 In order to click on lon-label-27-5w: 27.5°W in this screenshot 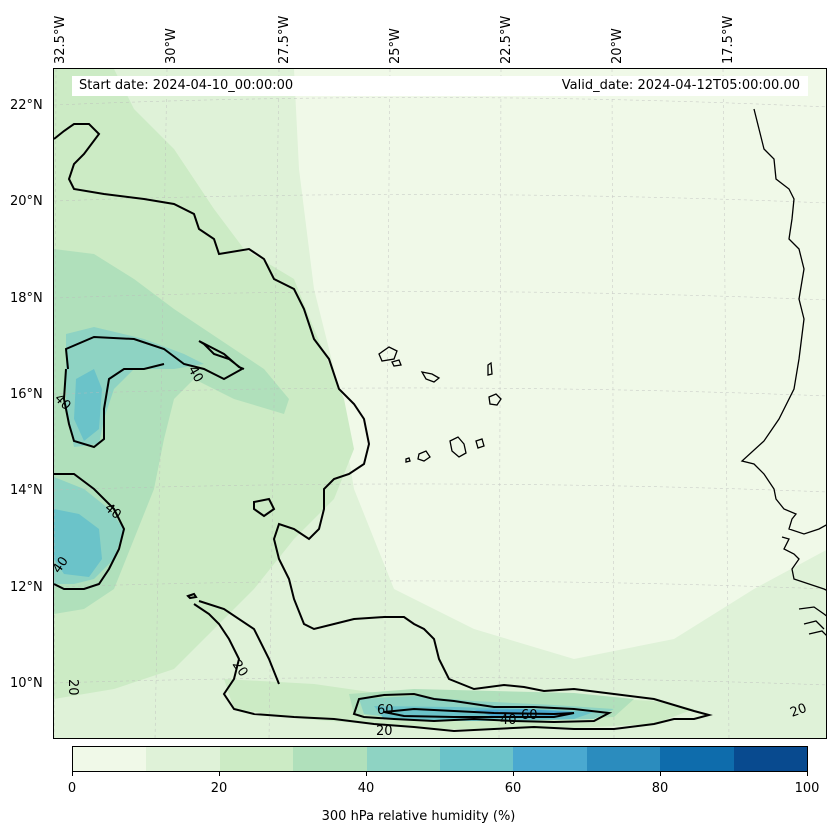, I will do `click(284, 39)`.